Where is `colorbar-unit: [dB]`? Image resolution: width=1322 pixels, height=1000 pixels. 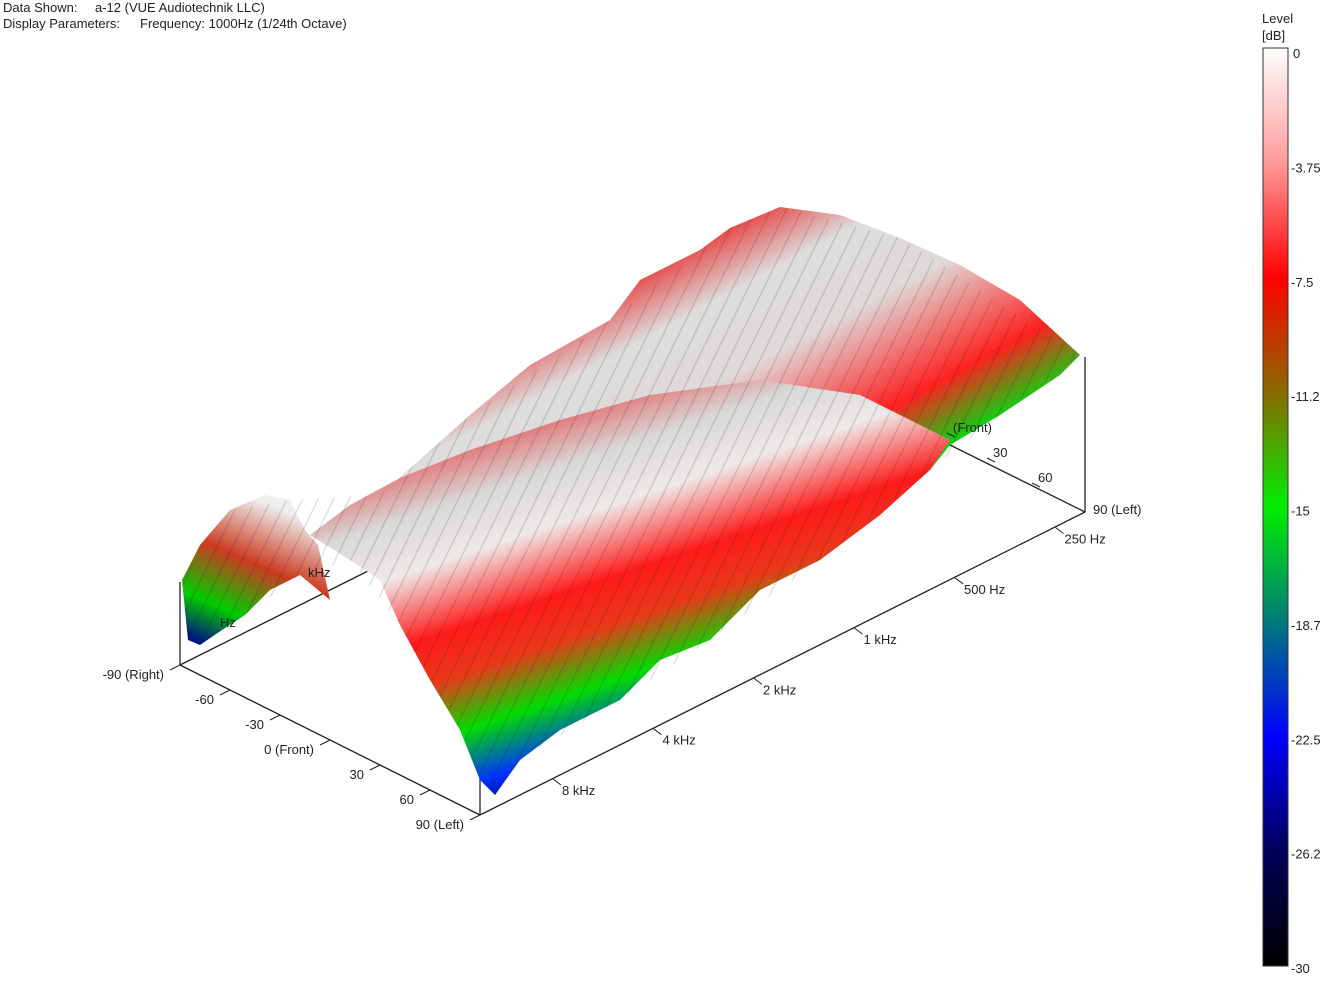
colorbar-unit: [dB] is located at coordinates (1274, 35).